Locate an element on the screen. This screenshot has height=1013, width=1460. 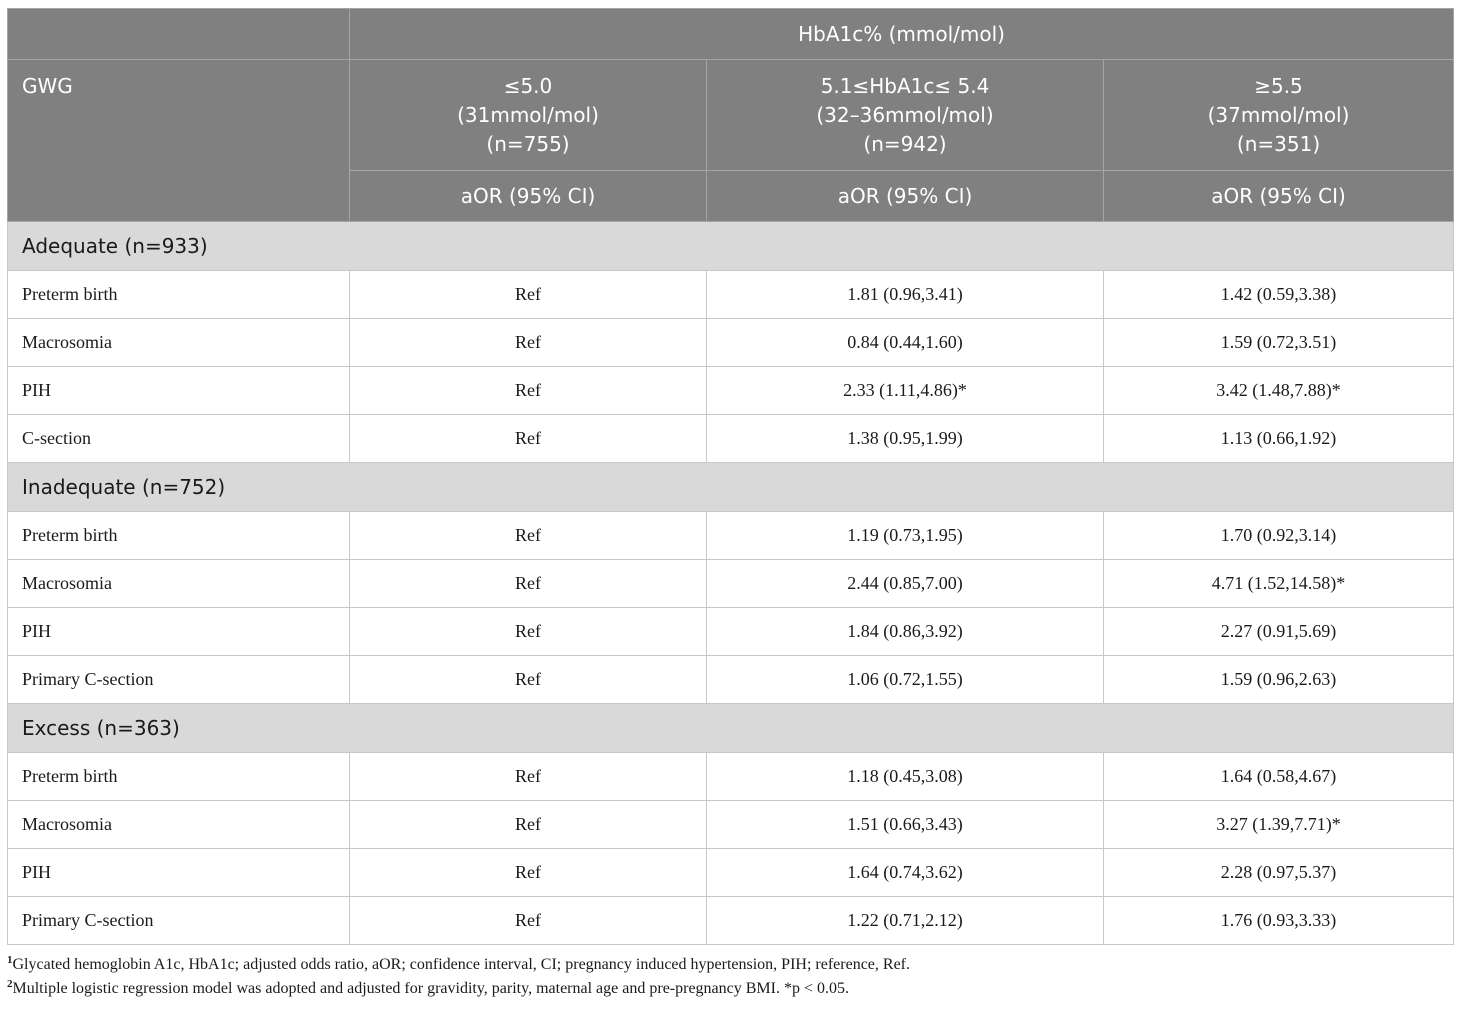
header-col-1-line: ≤5.0 is located at coordinates (528, 85).